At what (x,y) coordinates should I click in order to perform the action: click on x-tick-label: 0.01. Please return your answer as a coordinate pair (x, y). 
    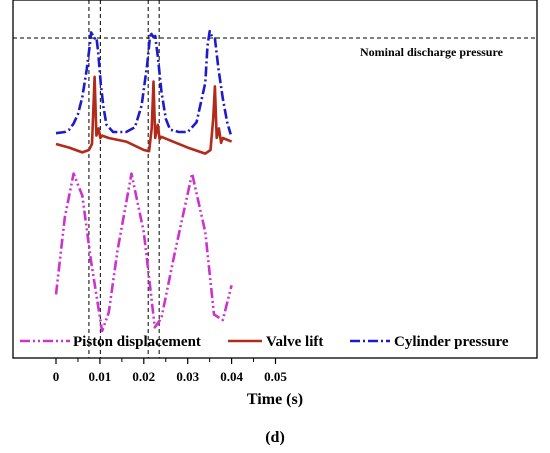
    Looking at the image, I should click on (100, 376).